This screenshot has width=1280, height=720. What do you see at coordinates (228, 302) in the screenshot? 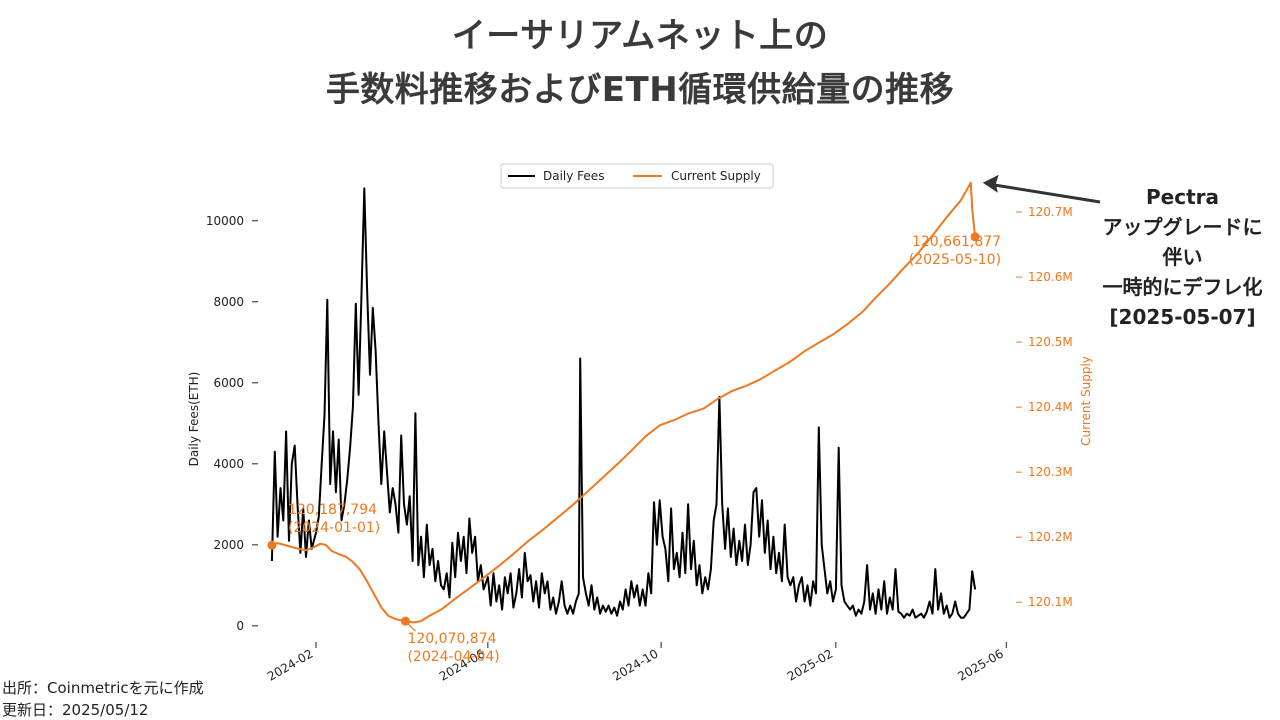
I see `y-left-tick-label: 8000` at bounding box center [228, 302].